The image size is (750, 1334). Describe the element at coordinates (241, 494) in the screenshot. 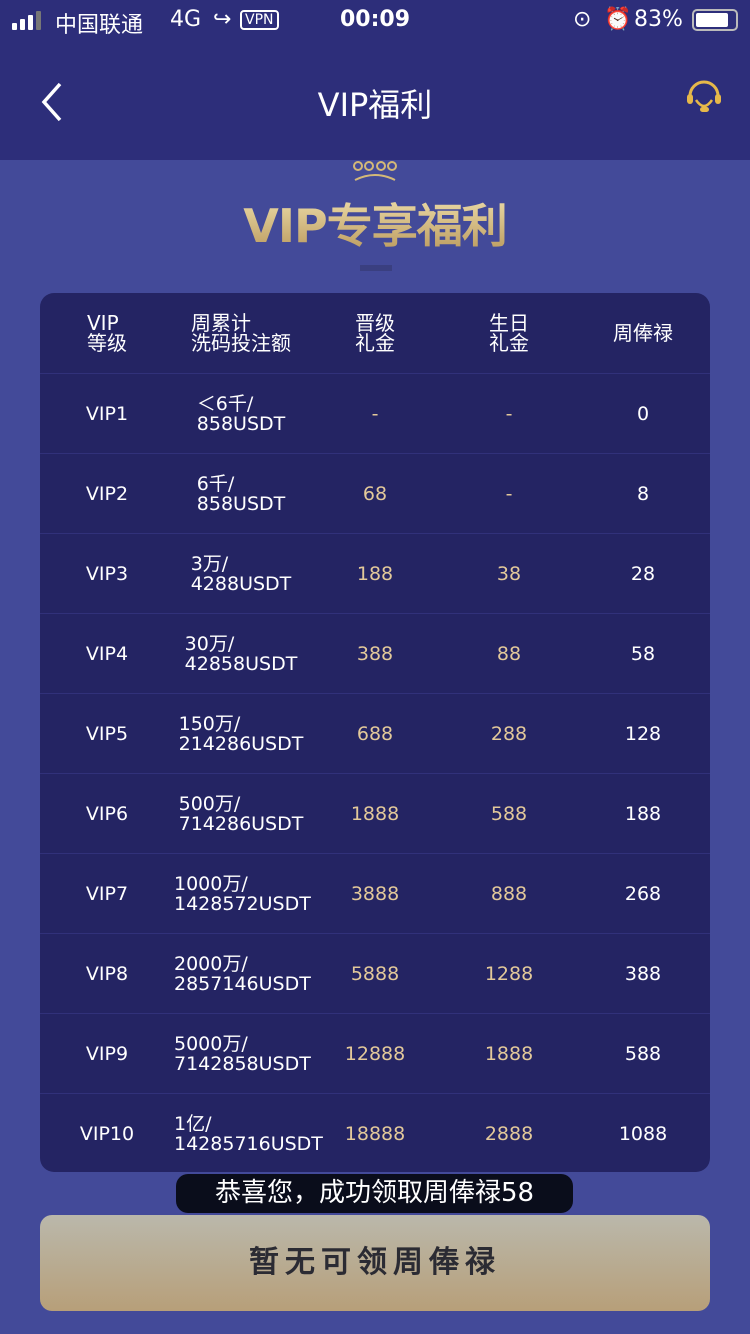

I see `table-cell: 6千/ 858USDT` at that location.